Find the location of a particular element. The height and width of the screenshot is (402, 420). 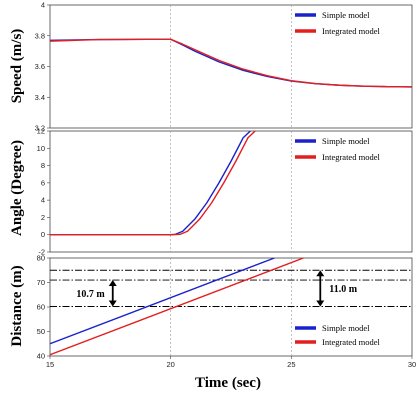

distance-y-axis-label: Distance (m) is located at coordinates (17, 305).